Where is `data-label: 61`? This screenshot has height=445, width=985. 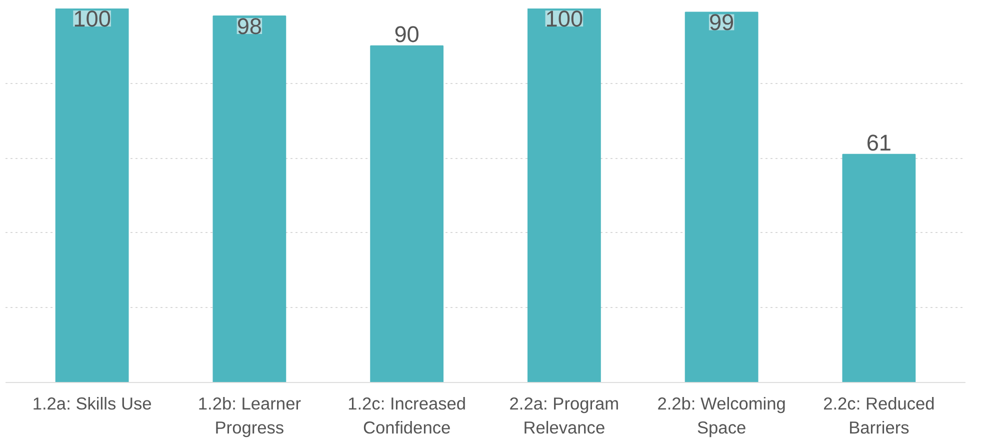
data-label: 61 is located at coordinates (879, 142).